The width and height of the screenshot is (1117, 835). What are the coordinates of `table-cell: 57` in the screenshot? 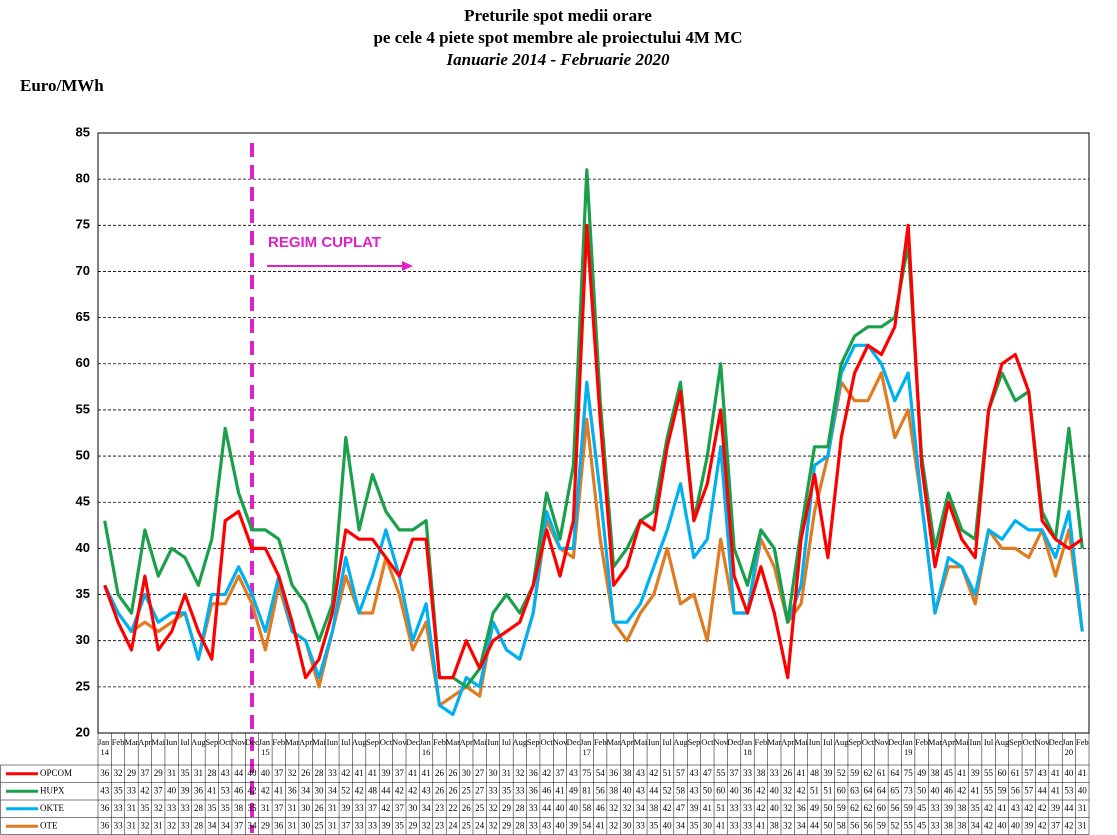 It's located at (1029, 790).